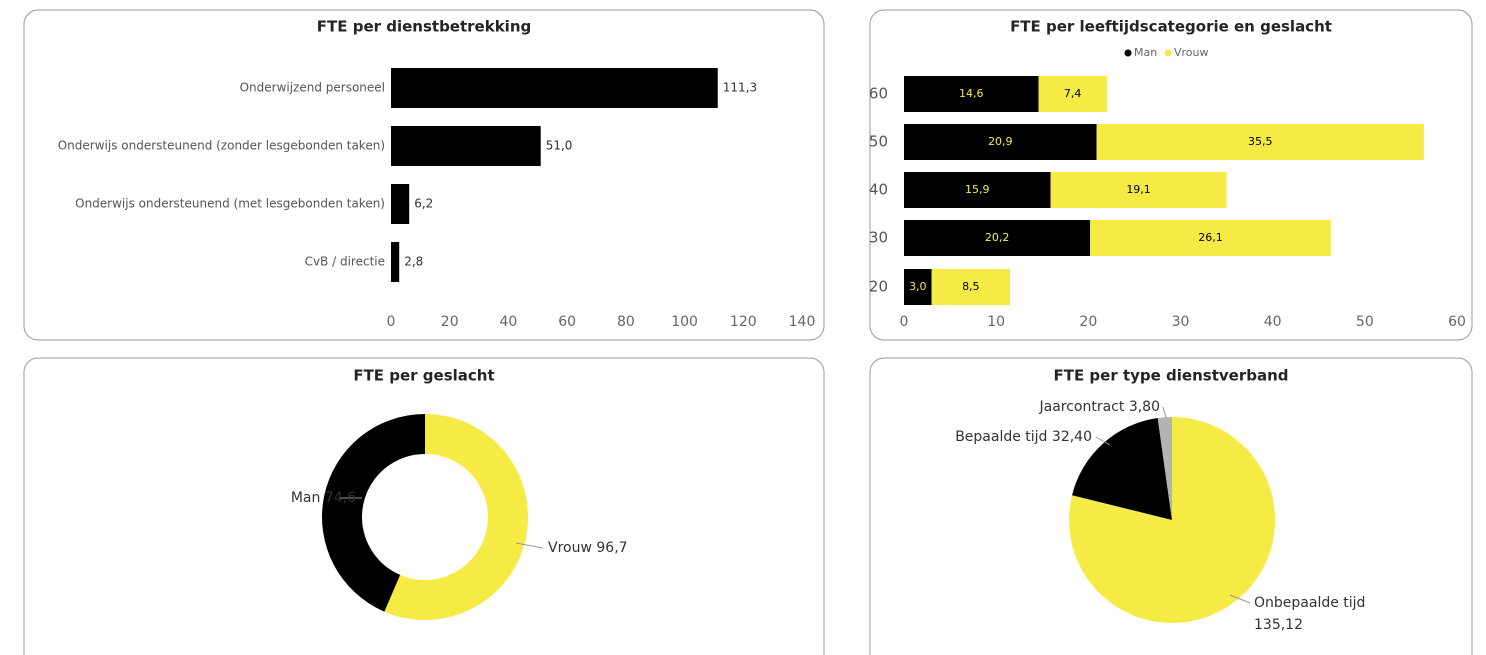 This screenshot has height=655, width=1486. I want to click on data-label: 15,9, so click(977, 189).